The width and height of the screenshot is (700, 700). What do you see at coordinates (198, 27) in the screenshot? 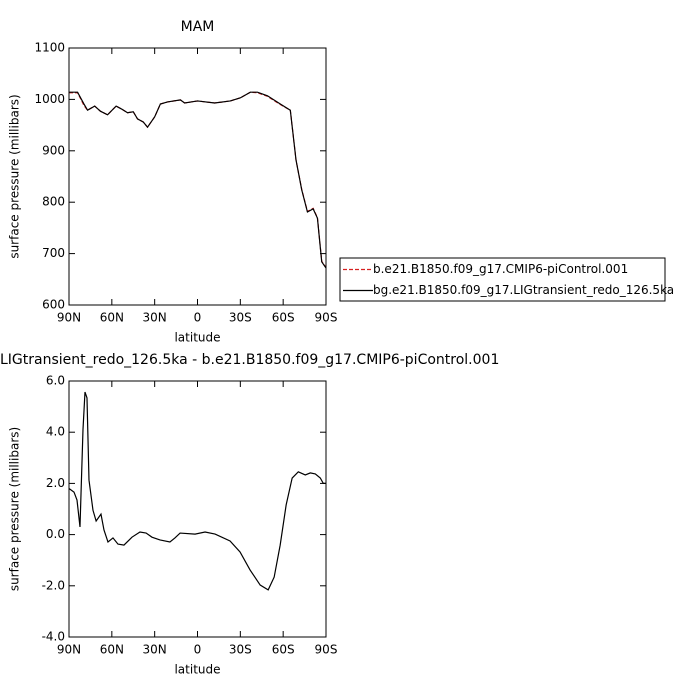
I see `chart-title: MAM` at bounding box center [198, 27].